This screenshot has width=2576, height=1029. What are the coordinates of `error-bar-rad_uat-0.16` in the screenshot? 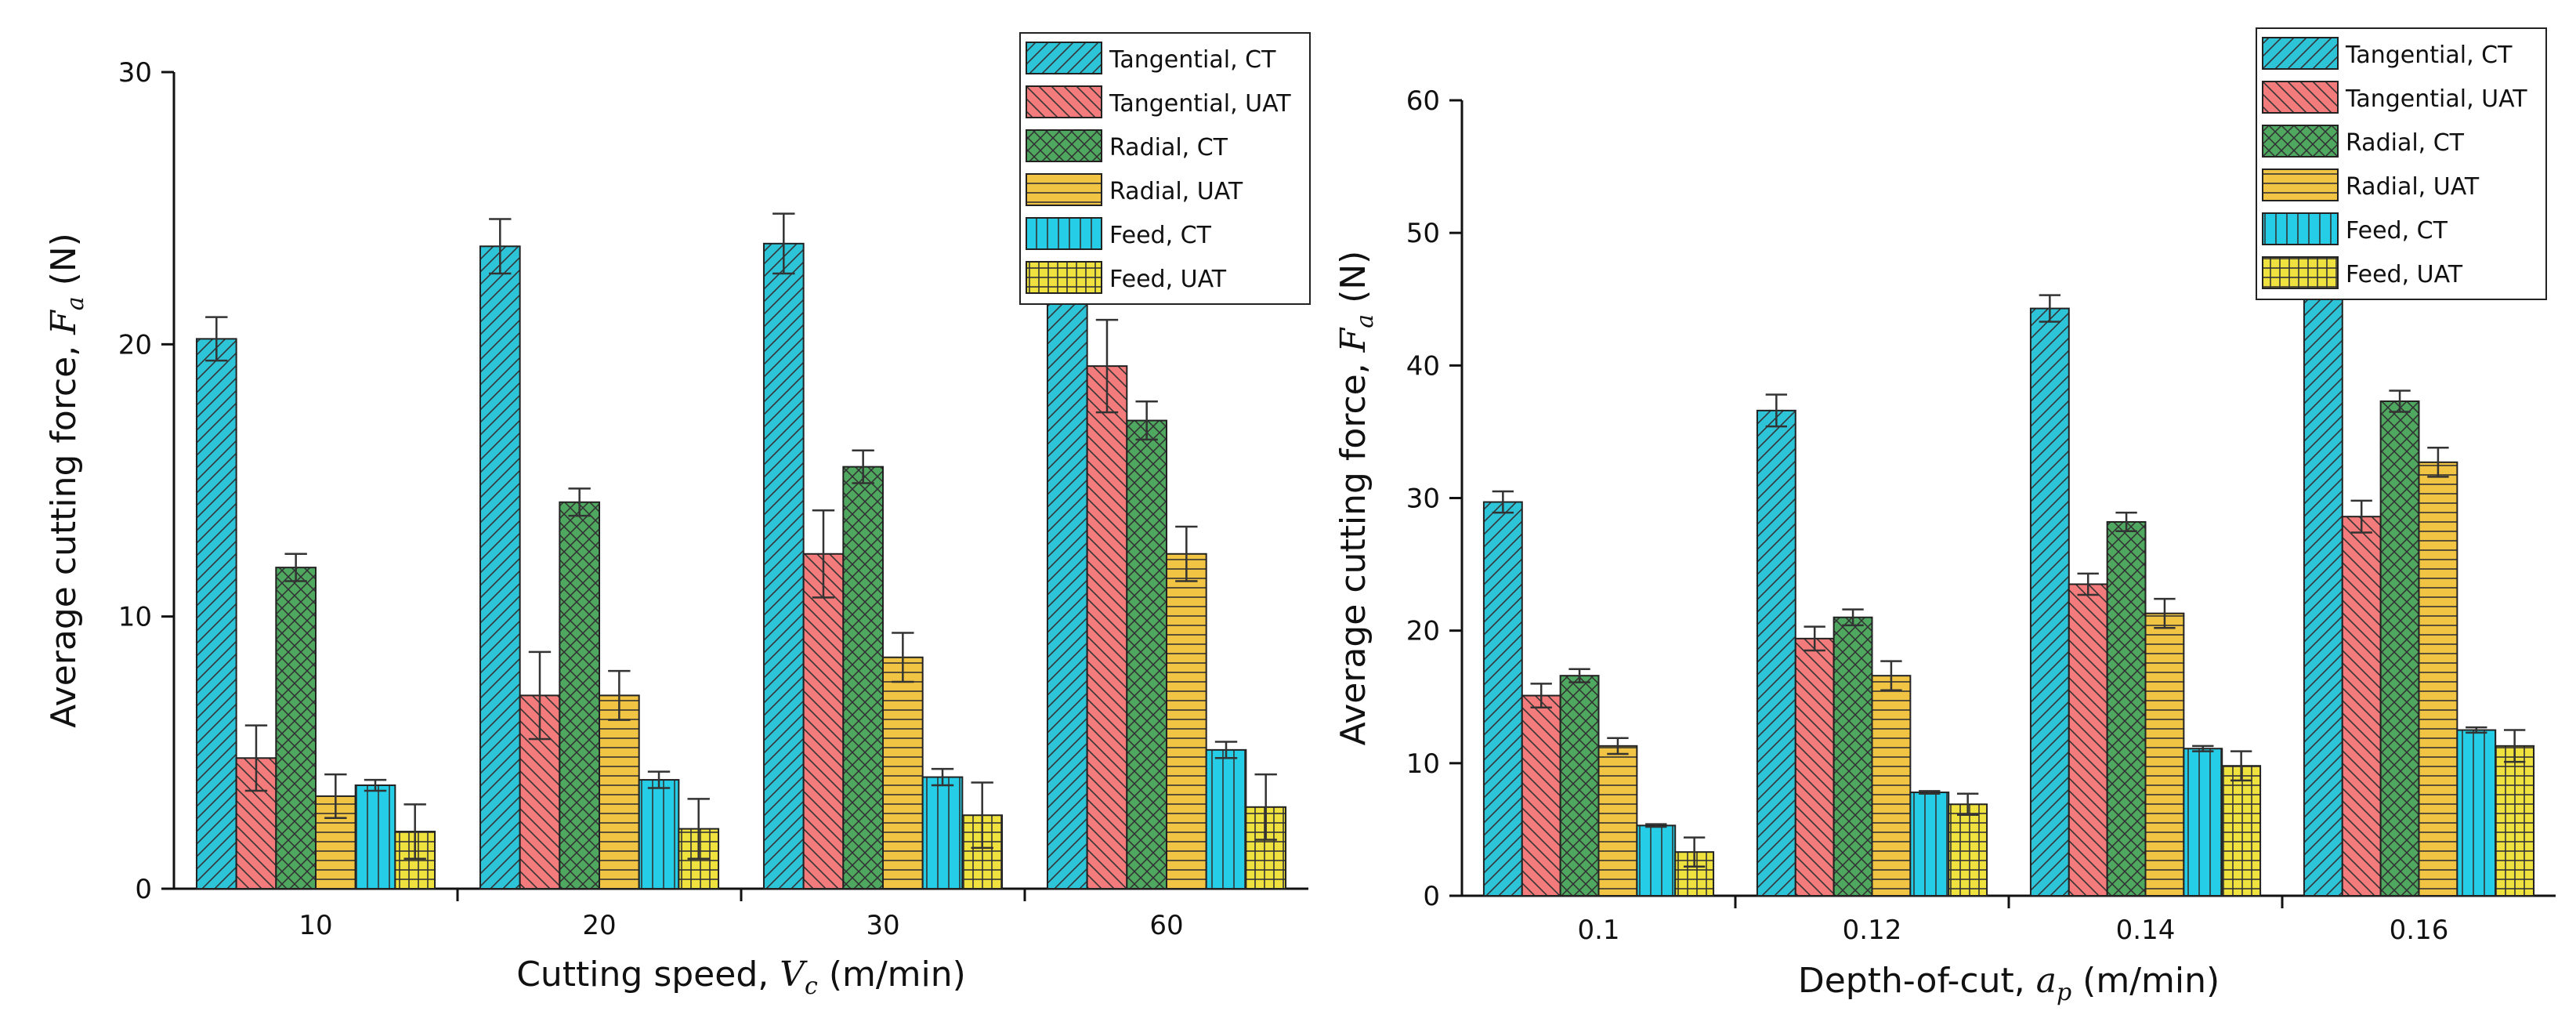 It's located at (2438, 462).